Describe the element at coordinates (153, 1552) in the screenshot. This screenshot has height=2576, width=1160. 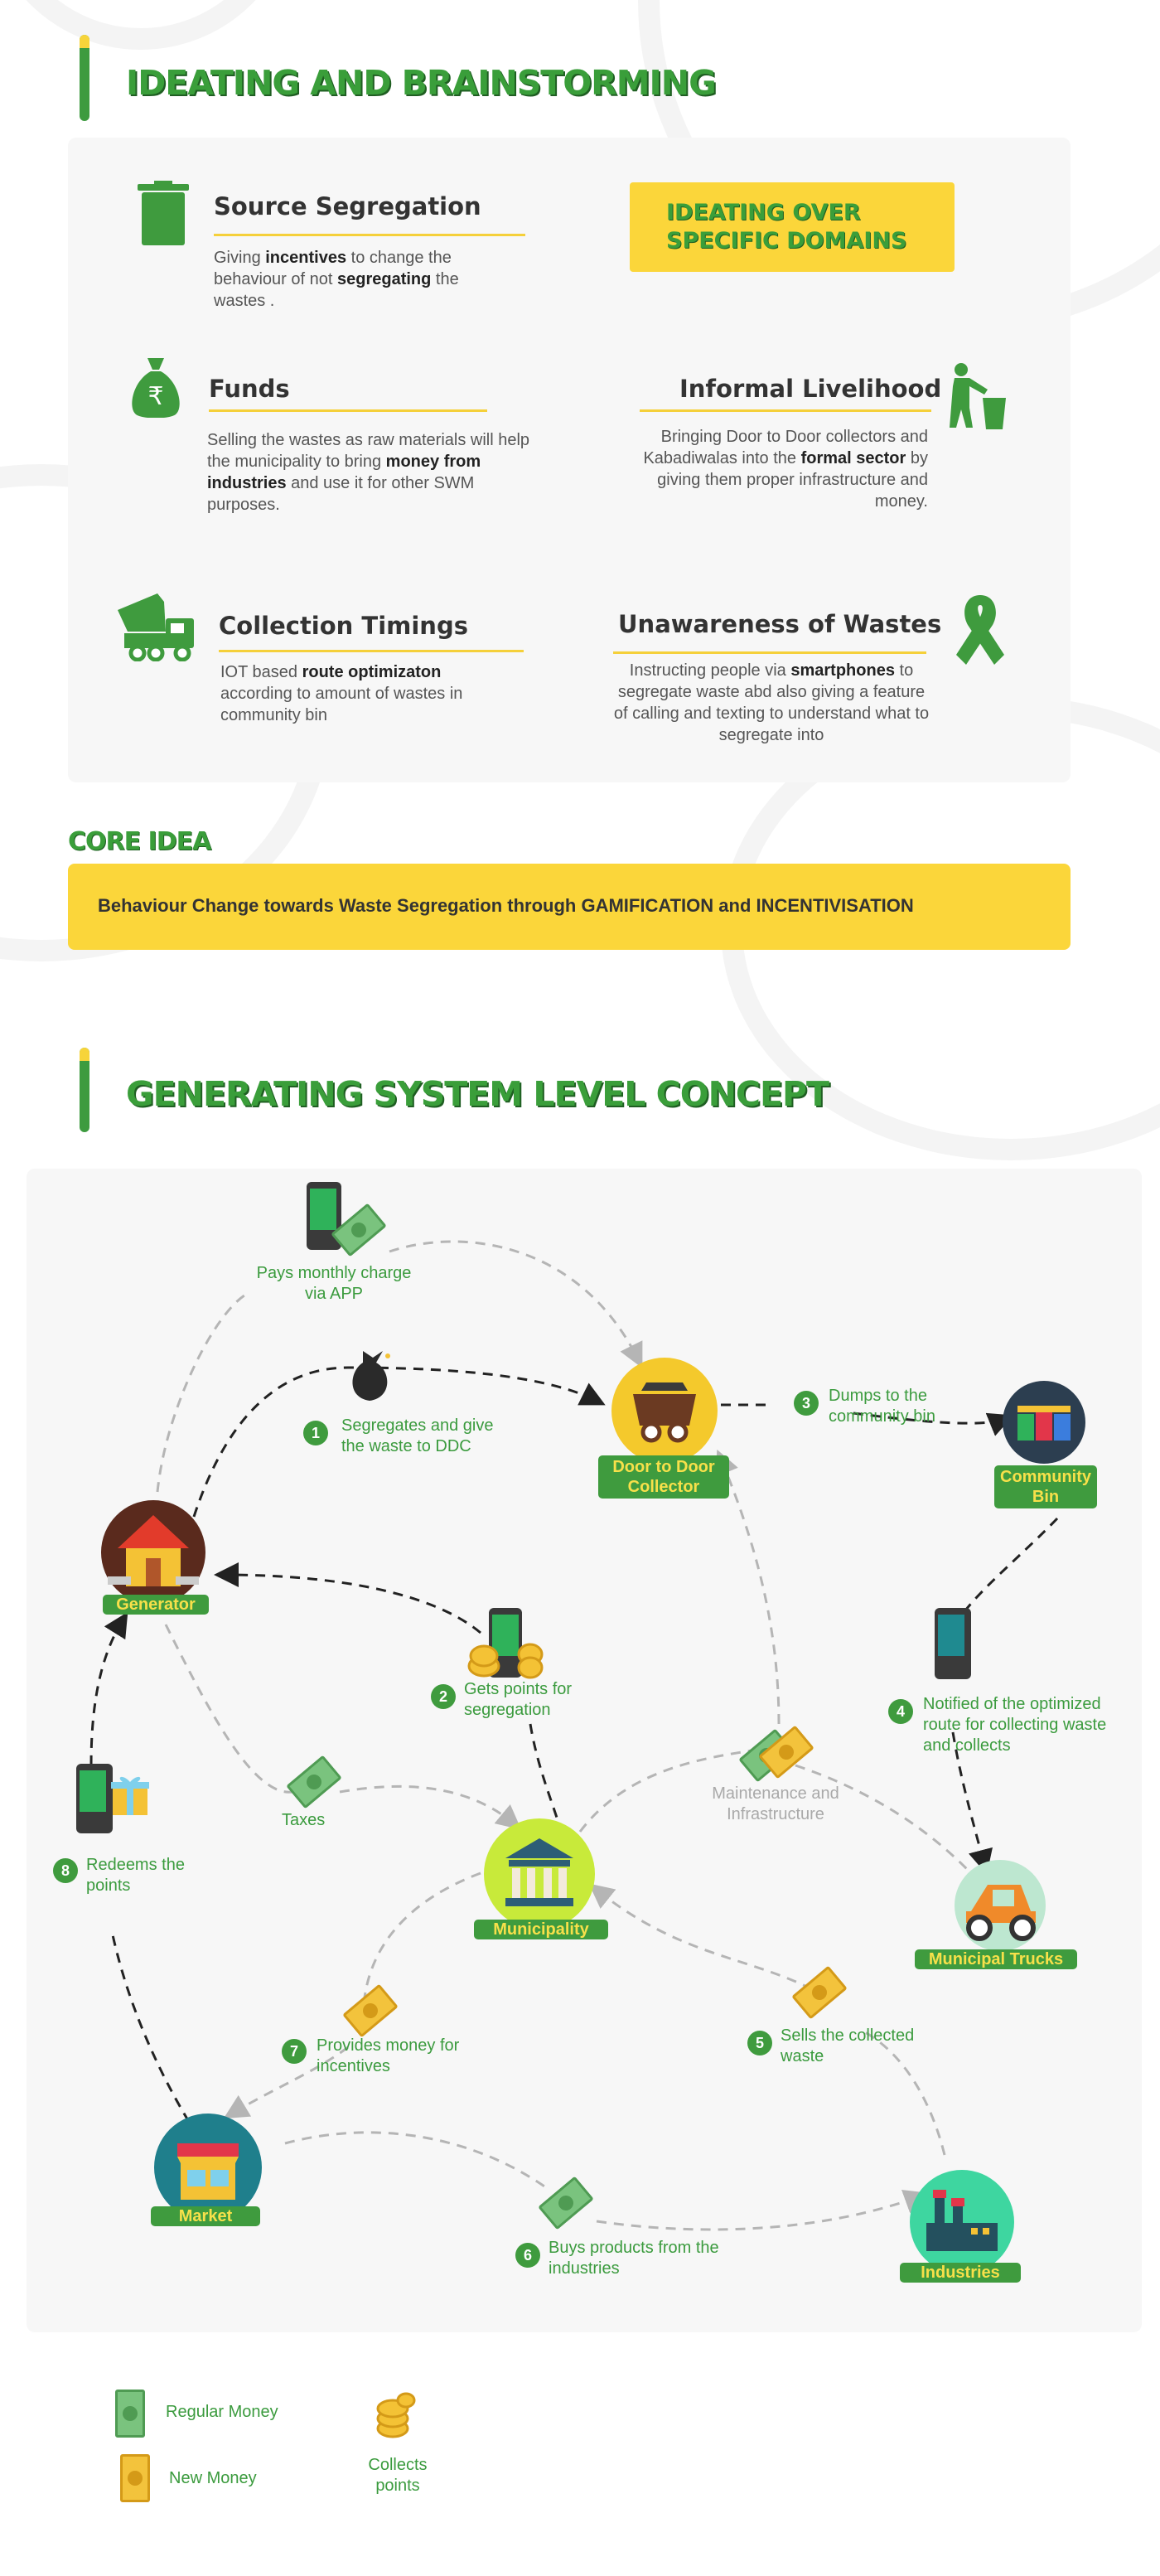
I see `generator-house-icon` at that location.